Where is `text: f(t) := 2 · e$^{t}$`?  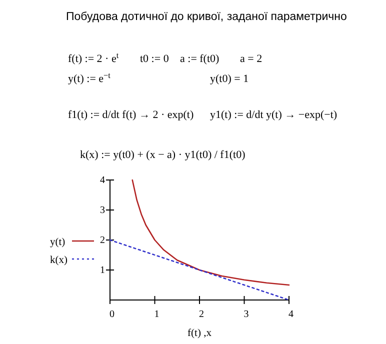
text: f(t) := 2 · e$^{t}$ is located at coordinates (94, 57).